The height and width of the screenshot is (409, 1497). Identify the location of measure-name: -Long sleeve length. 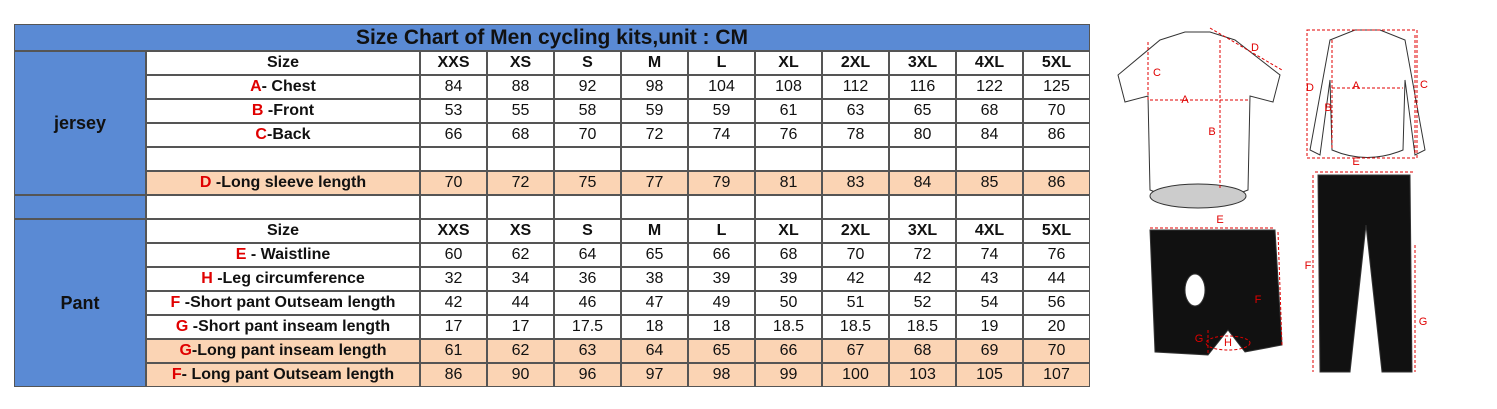
(289, 182).